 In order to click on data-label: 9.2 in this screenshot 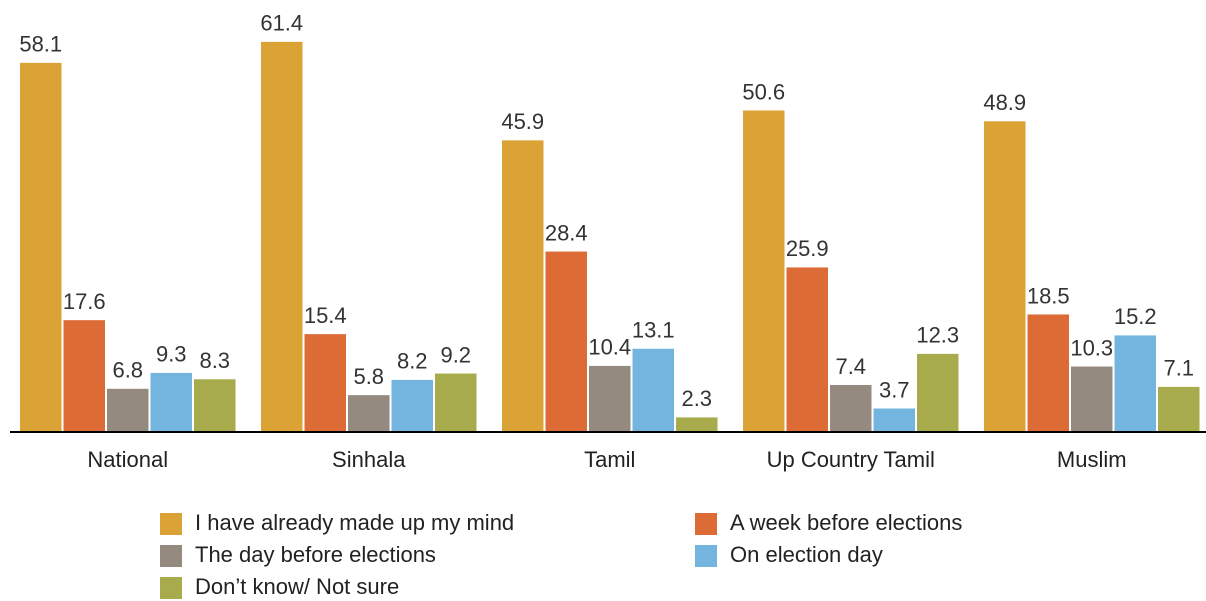, I will do `click(455, 354)`.